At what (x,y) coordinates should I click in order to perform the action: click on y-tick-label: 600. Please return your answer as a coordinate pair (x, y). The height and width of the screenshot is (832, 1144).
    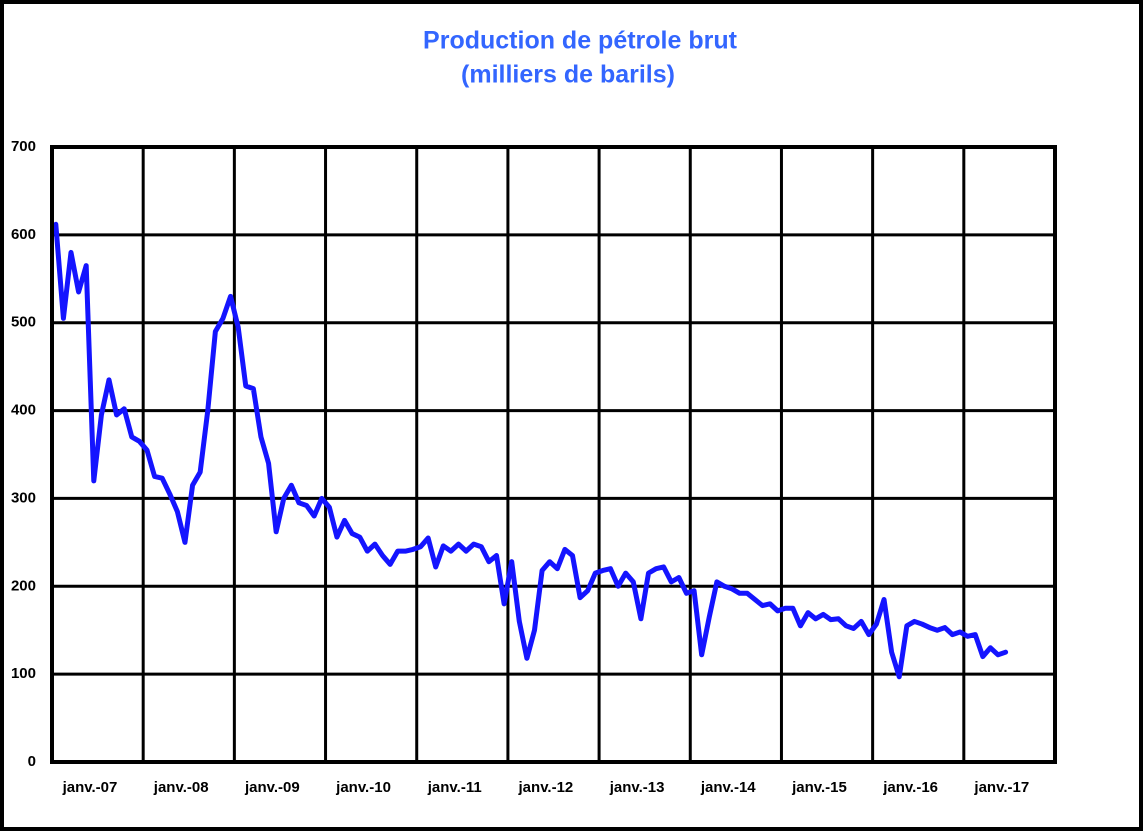
    Looking at the image, I should click on (23, 234).